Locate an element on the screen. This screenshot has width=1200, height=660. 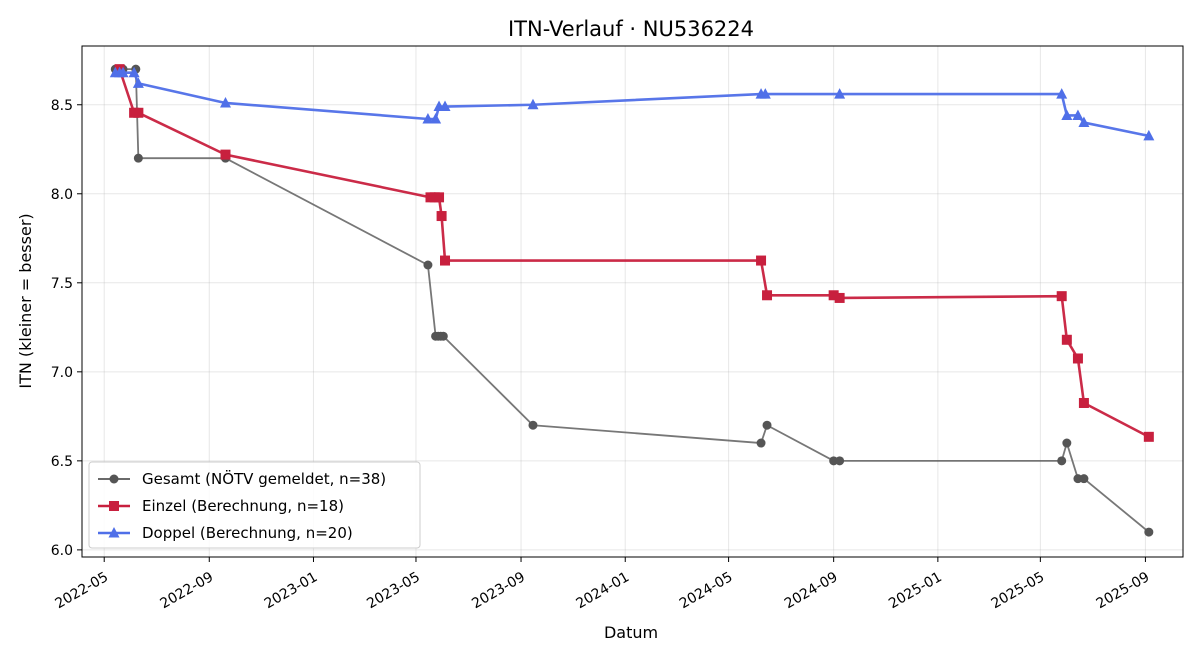
x-tick-label: 2023-05 is located at coordinates (393, 590).